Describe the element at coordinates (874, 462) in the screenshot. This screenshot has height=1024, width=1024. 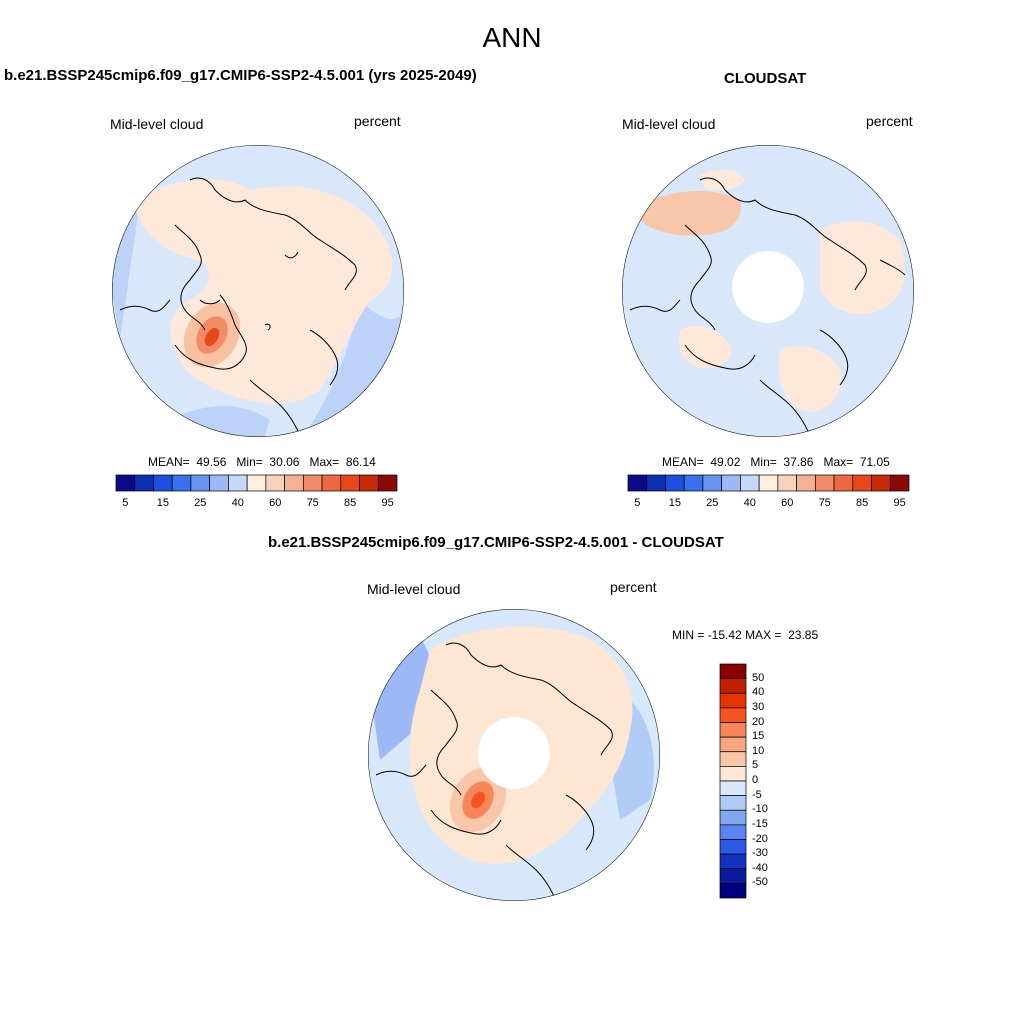
I see `max-value: 71.05` at that location.